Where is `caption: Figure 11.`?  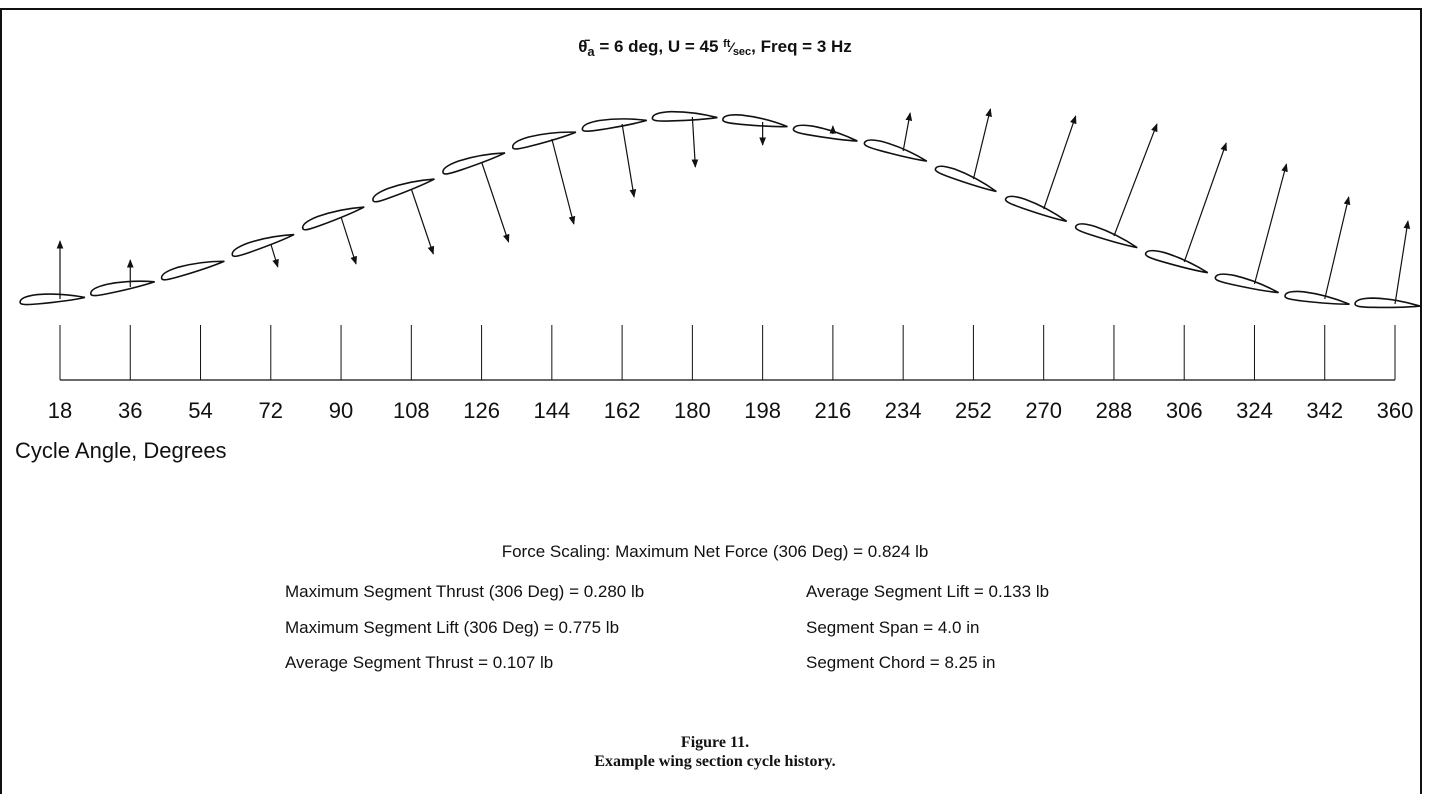 caption: Figure 11. is located at coordinates (715, 742).